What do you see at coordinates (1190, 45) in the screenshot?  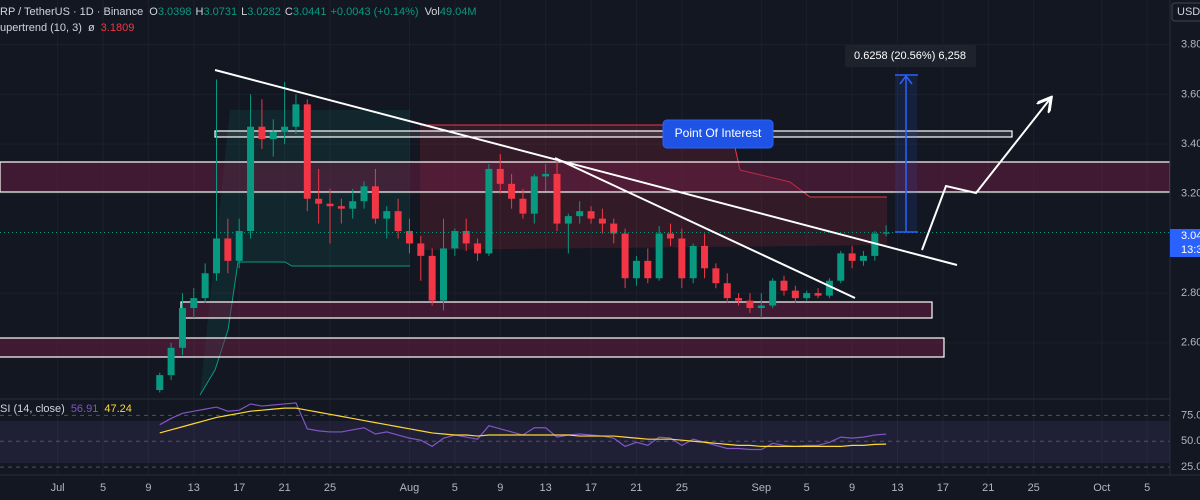 I see `y-tick-label: 3.80` at bounding box center [1190, 45].